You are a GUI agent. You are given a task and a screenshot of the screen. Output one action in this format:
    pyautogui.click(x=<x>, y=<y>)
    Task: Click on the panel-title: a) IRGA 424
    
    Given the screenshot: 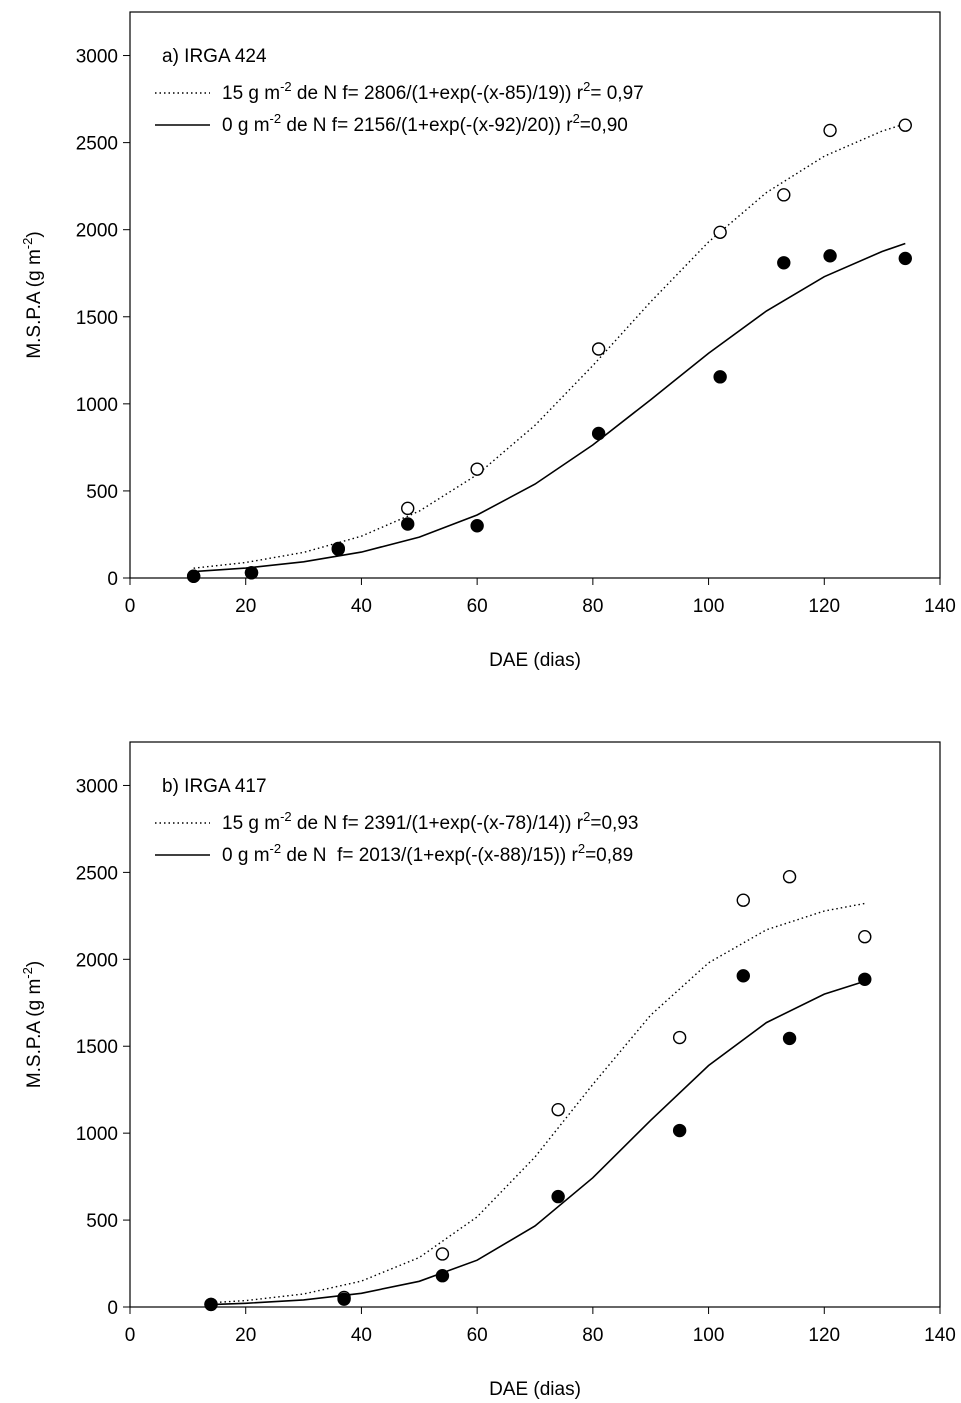 What is the action you would take?
    pyautogui.click(x=214, y=56)
    